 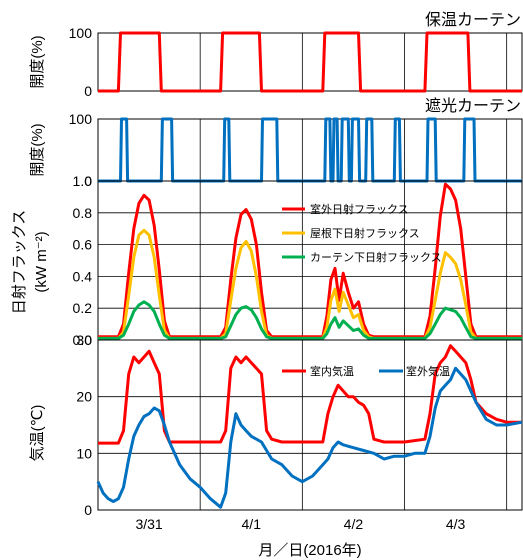 I want to click on panel2-ylabel: 開度(%), so click(x=37, y=149).